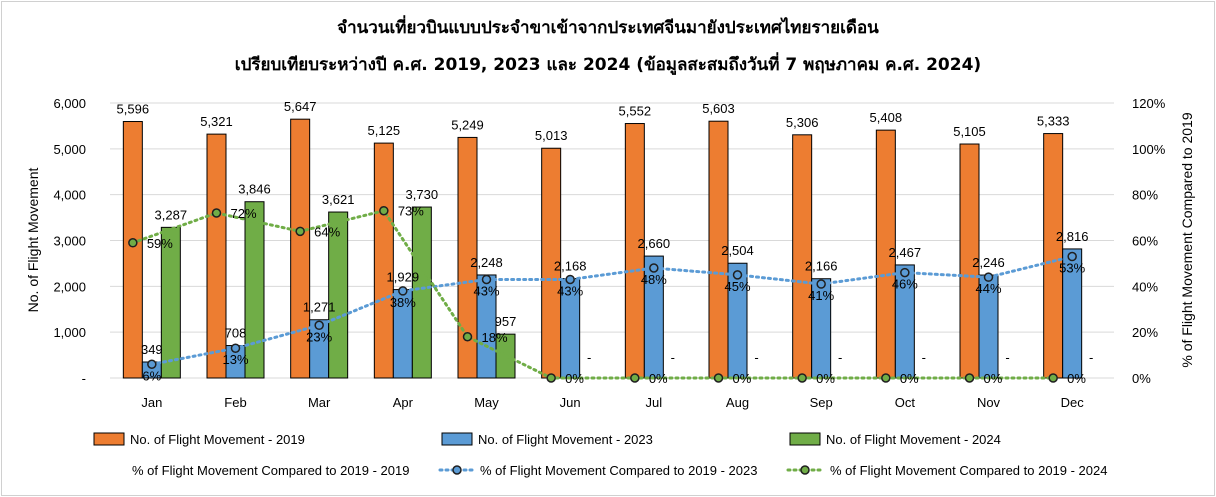 Image resolution: width=1216 pixels, height=497 pixels. Describe the element at coordinates (821, 266) in the screenshot. I see `bar-value-label: 2,166` at that location.